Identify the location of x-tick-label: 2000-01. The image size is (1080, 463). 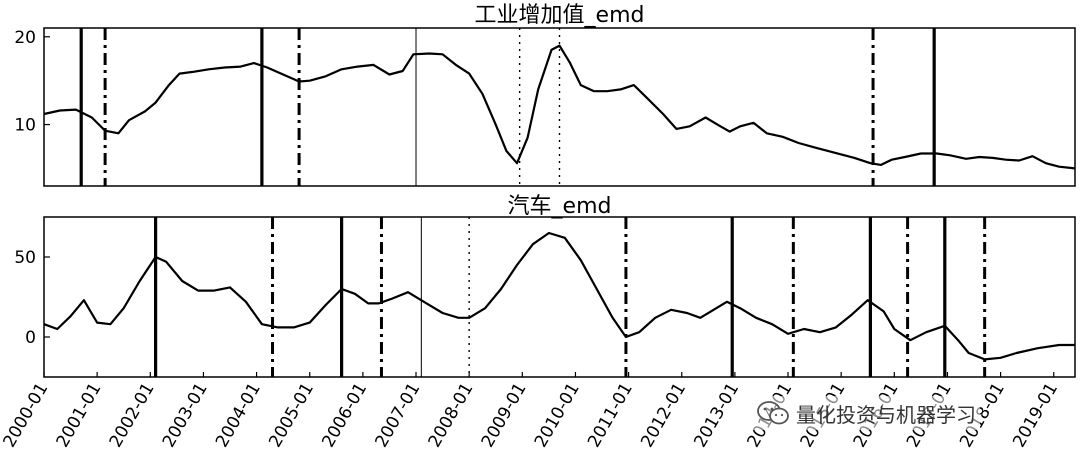
(26, 416).